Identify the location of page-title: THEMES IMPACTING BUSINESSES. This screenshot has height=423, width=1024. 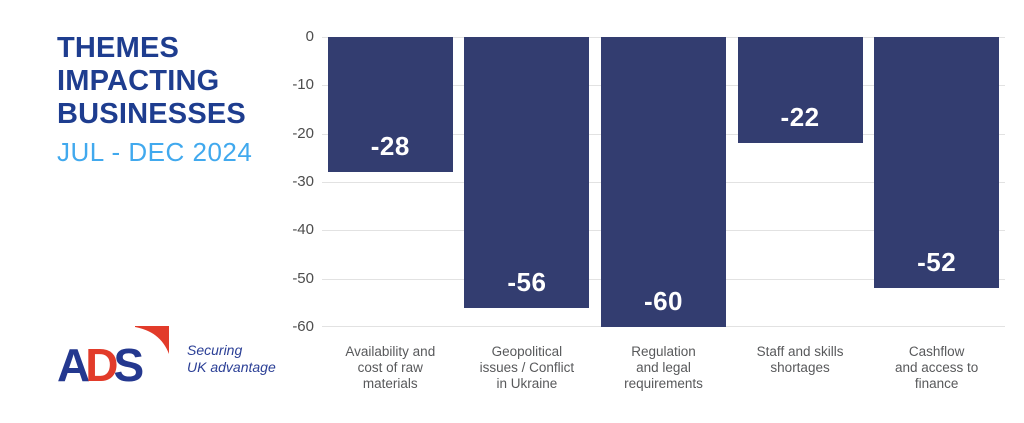
(151, 81).